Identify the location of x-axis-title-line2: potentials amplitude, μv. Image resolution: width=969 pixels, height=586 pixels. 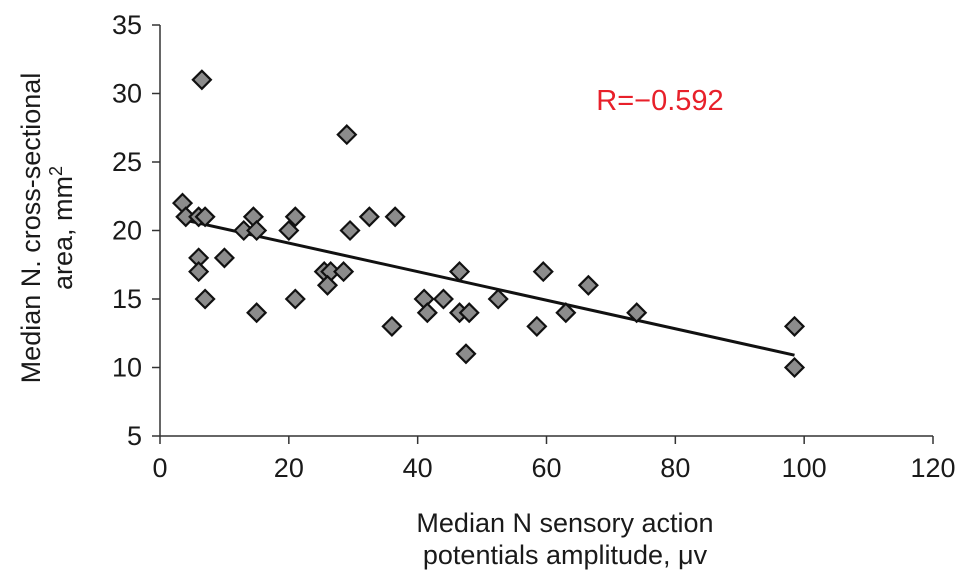
(565, 555).